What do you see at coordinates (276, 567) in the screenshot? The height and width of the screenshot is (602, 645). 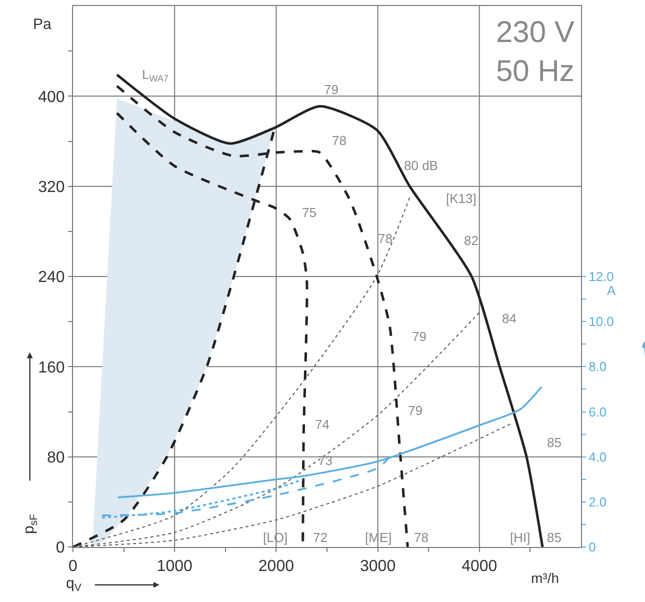 I see `x-tick-label: 2000` at bounding box center [276, 567].